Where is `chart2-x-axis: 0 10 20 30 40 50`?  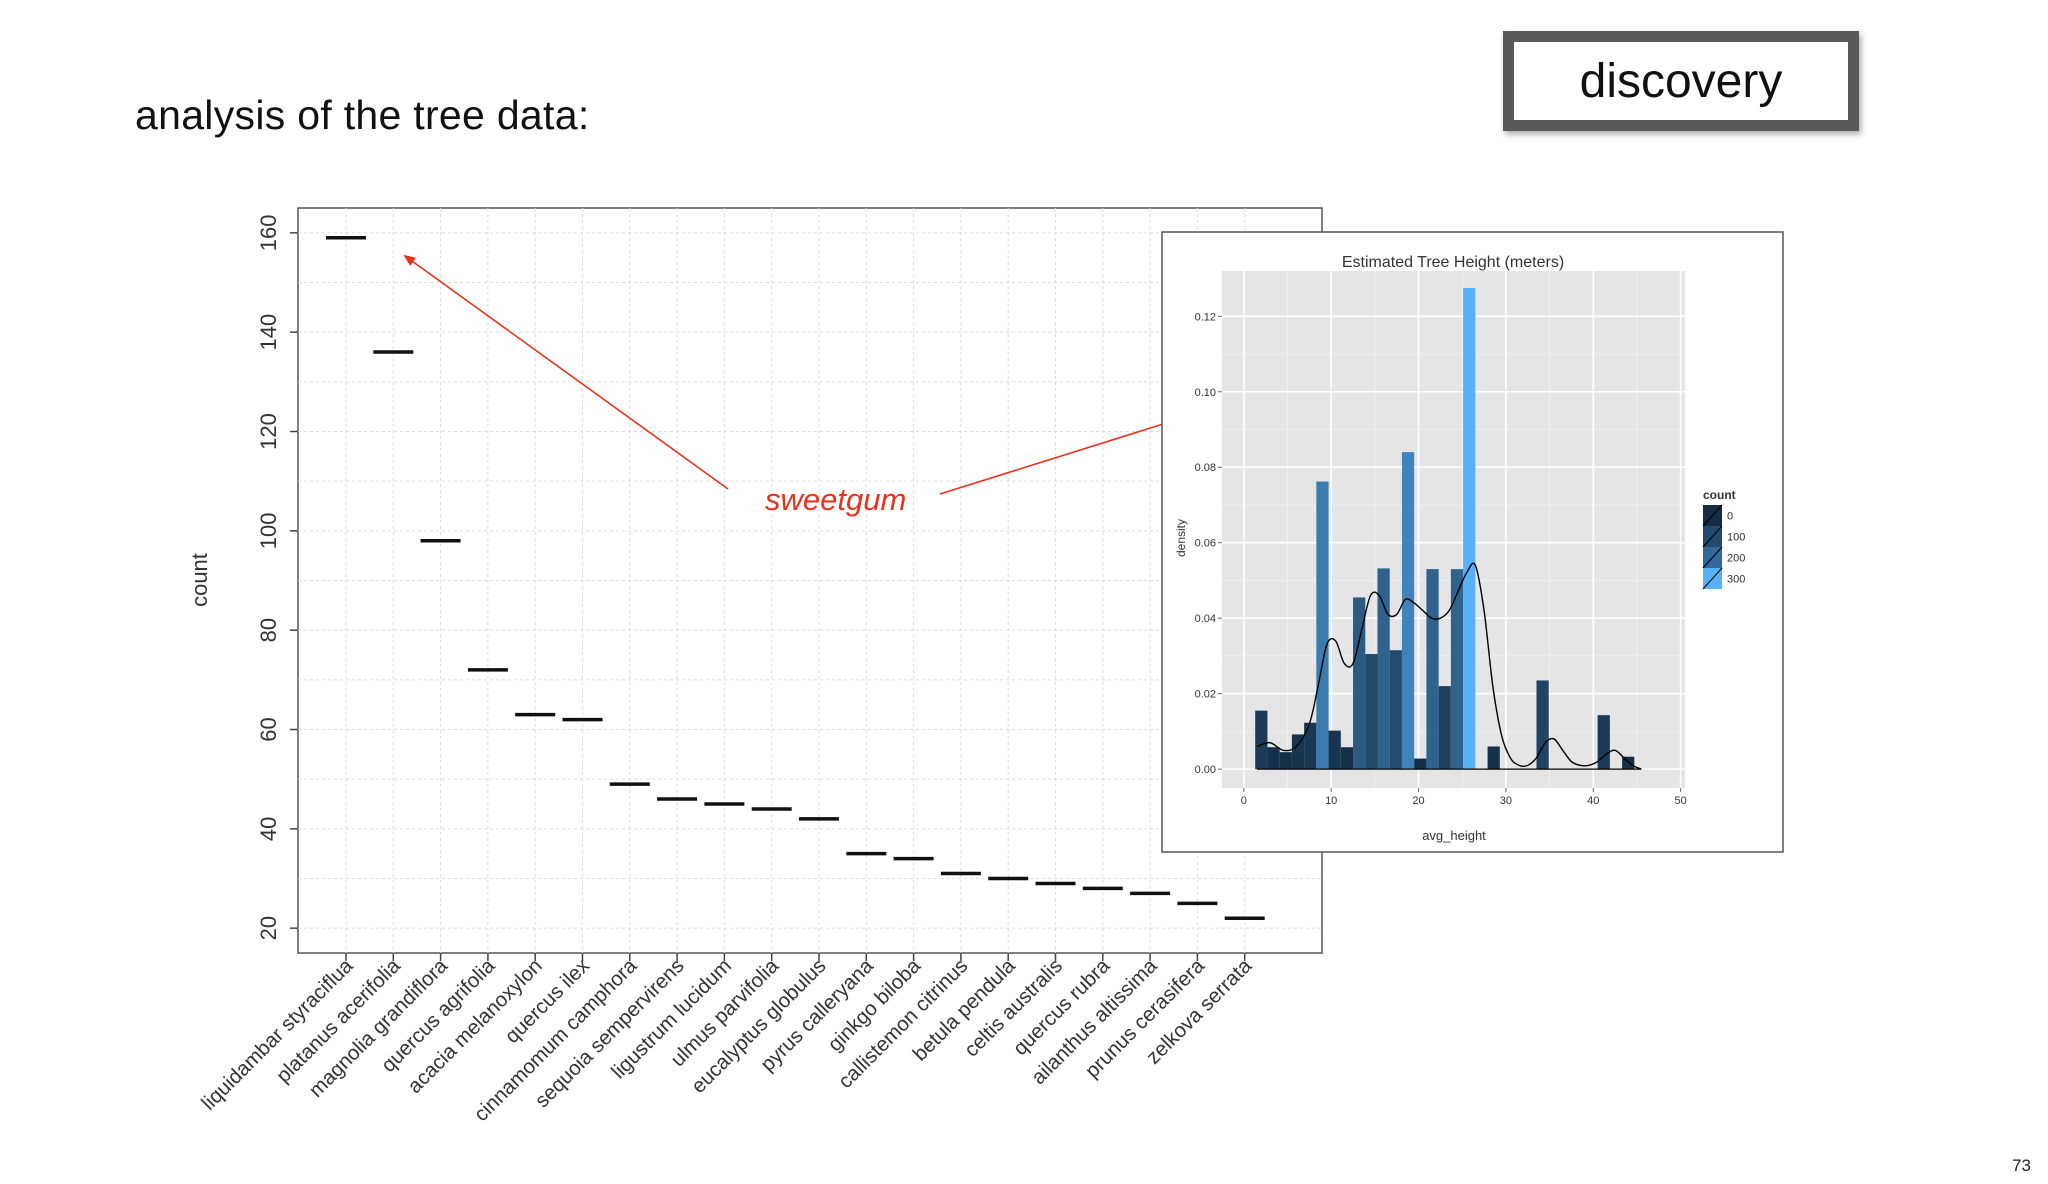 chart2-x-axis: 0 10 20 30 40 50 is located at coordinates (1464, 797).